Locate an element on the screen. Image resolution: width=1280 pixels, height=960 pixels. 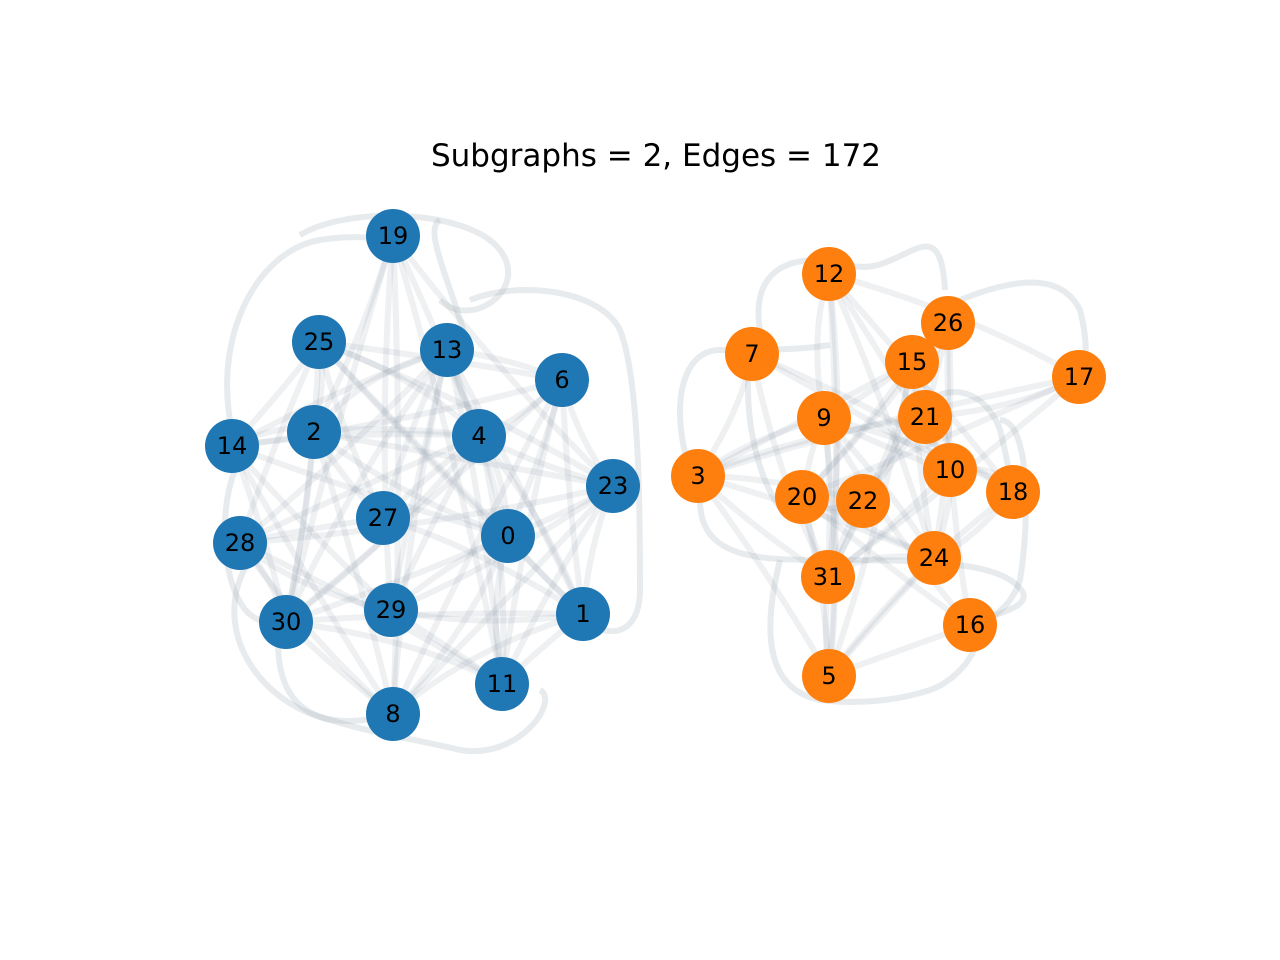
node-label: 27 is located at coordinates (383, 518).